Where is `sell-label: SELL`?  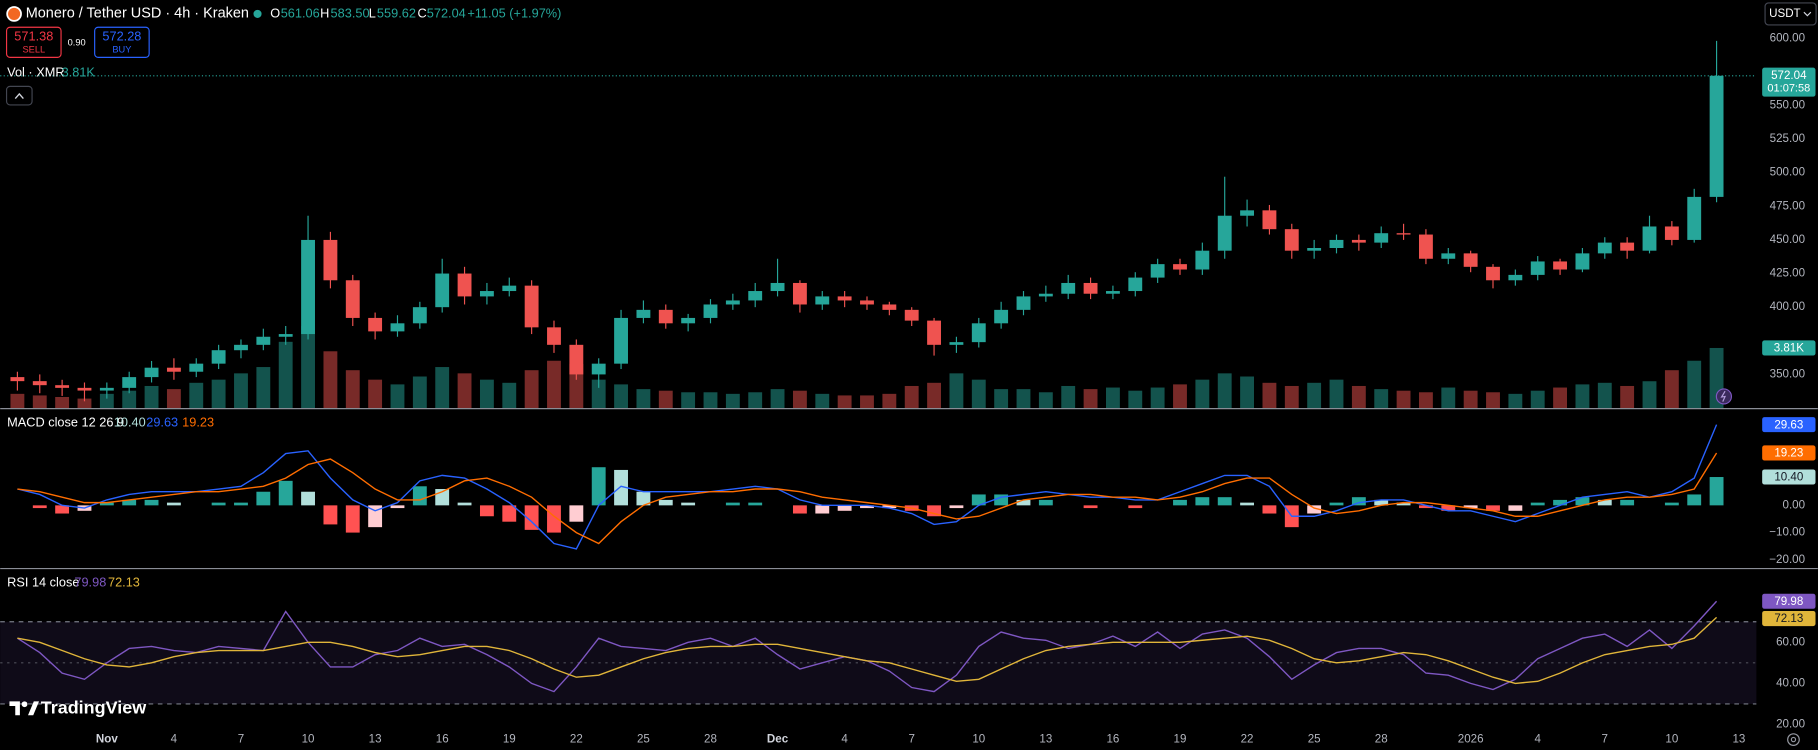 sell-label: SELL is located at coordinates (33, 49).